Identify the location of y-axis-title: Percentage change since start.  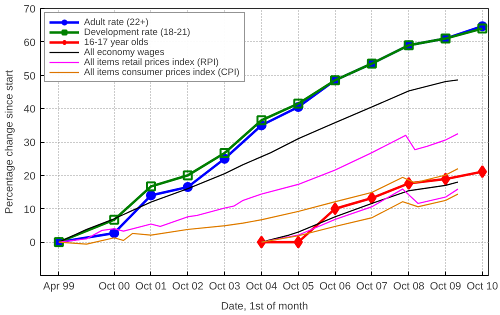
(10, 142).